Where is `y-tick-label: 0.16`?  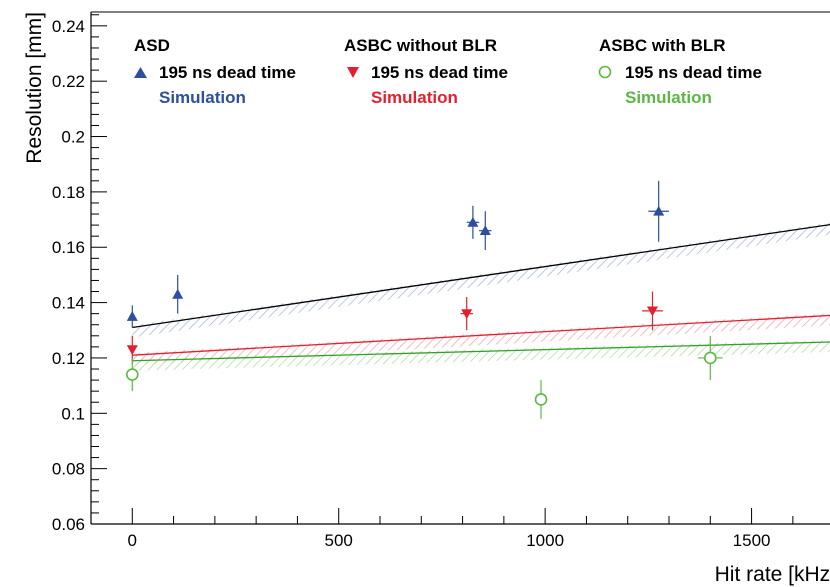
y-tick-label: 0.16 is located at coordinates (68, 247).